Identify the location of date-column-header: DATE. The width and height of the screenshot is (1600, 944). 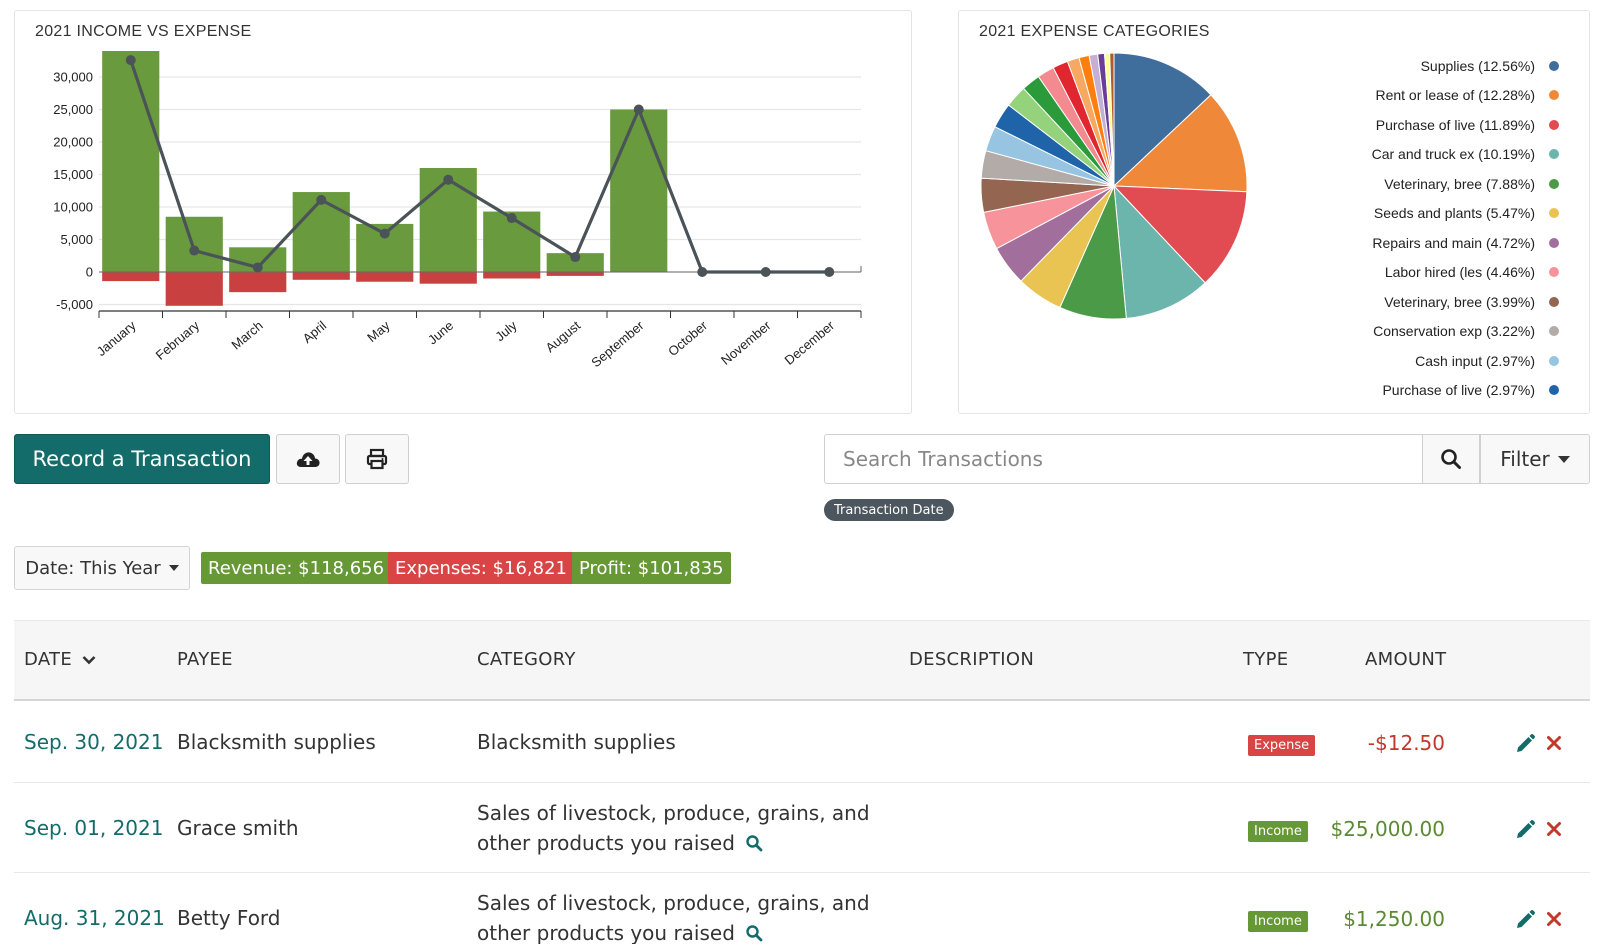
(60, 659).